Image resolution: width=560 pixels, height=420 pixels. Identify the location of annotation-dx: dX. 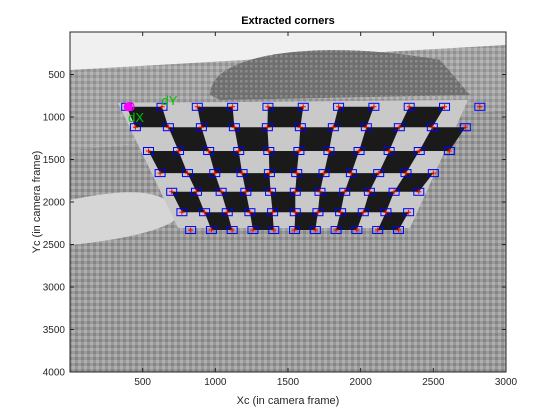
(136, 117).